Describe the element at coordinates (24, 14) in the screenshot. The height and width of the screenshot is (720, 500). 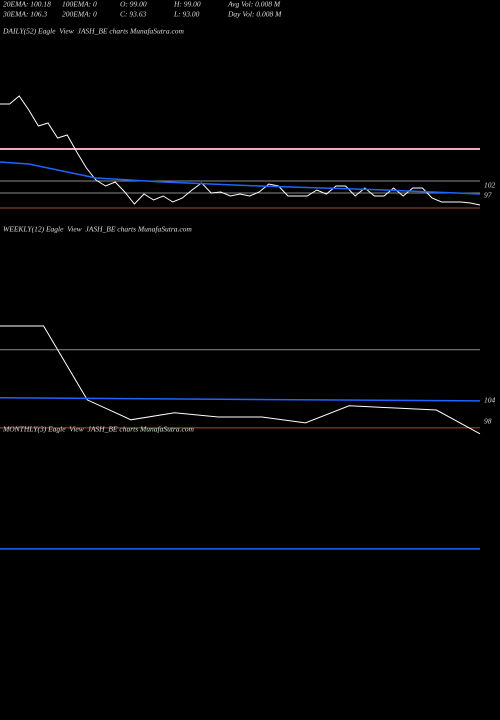
I see `header-stat: 30EMA: 106.3` at that location.